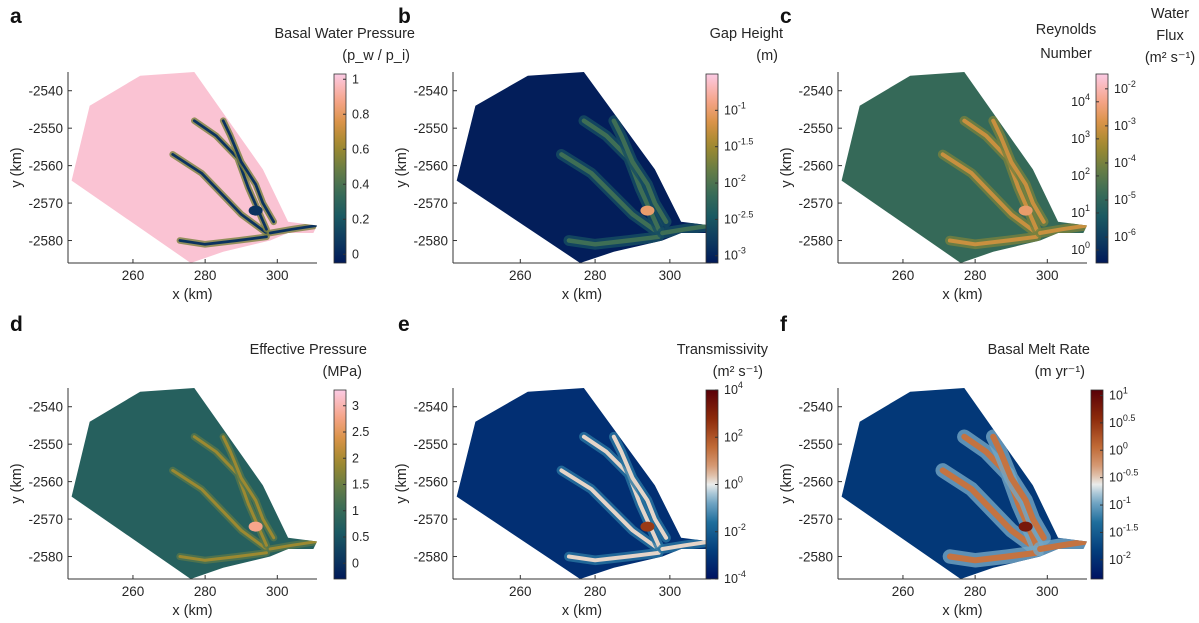 Image resolution: width=1199 pixels, height=623 pixels. Describe the element at coordinates (360, 432) in the screenshot. I see `colorbar-tick-label: 2.5` at that location.